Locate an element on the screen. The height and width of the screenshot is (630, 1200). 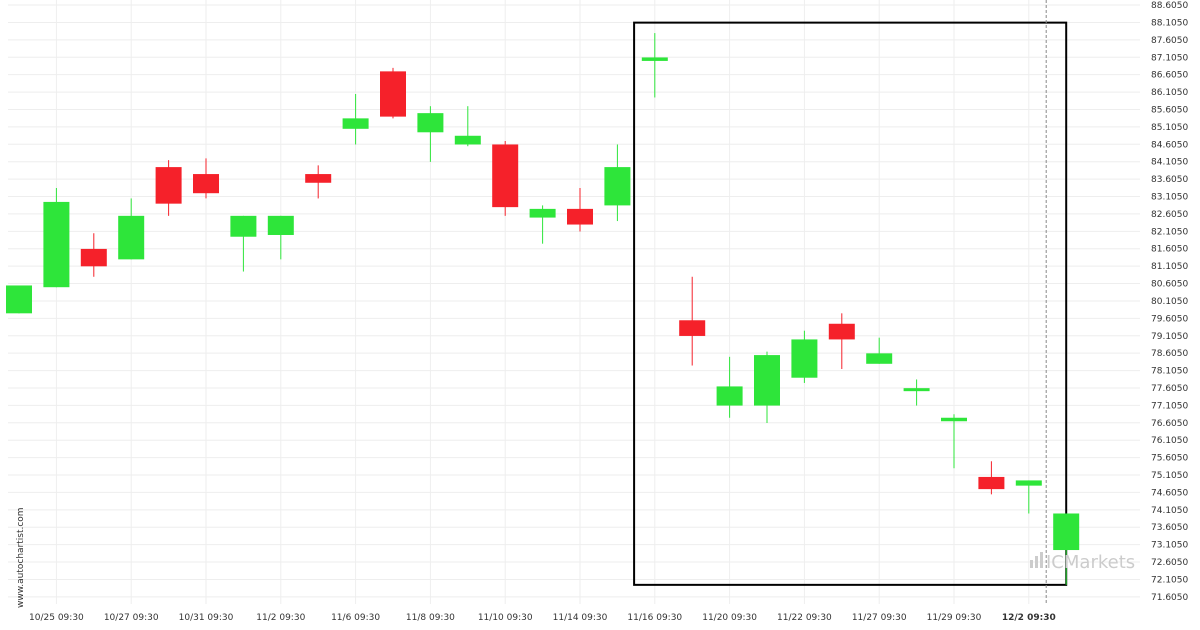
y-tick-label: 78.1050 is located at coordinates (1169, 372).